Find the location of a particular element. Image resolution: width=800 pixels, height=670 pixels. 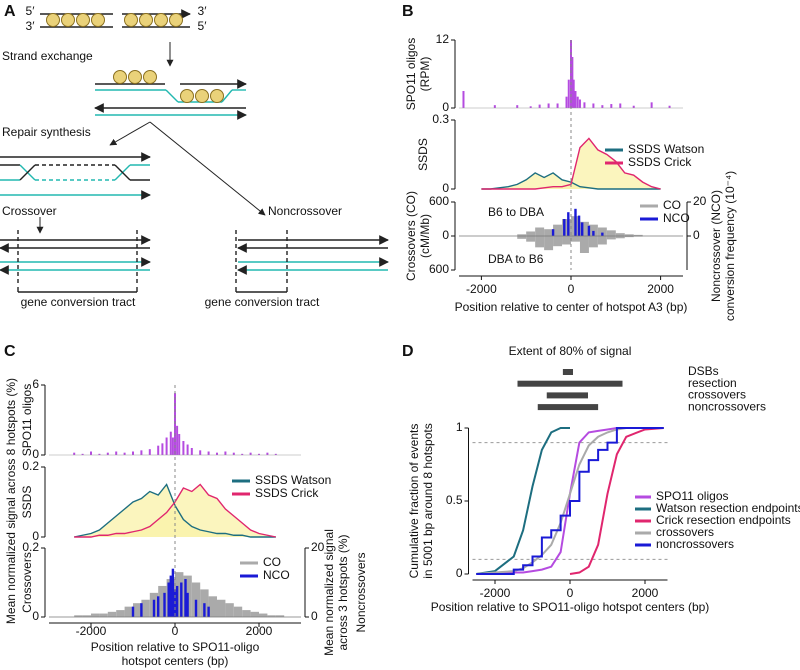

y-axis-label: Cumulative fraction of events is located at coordinates (414, 501).